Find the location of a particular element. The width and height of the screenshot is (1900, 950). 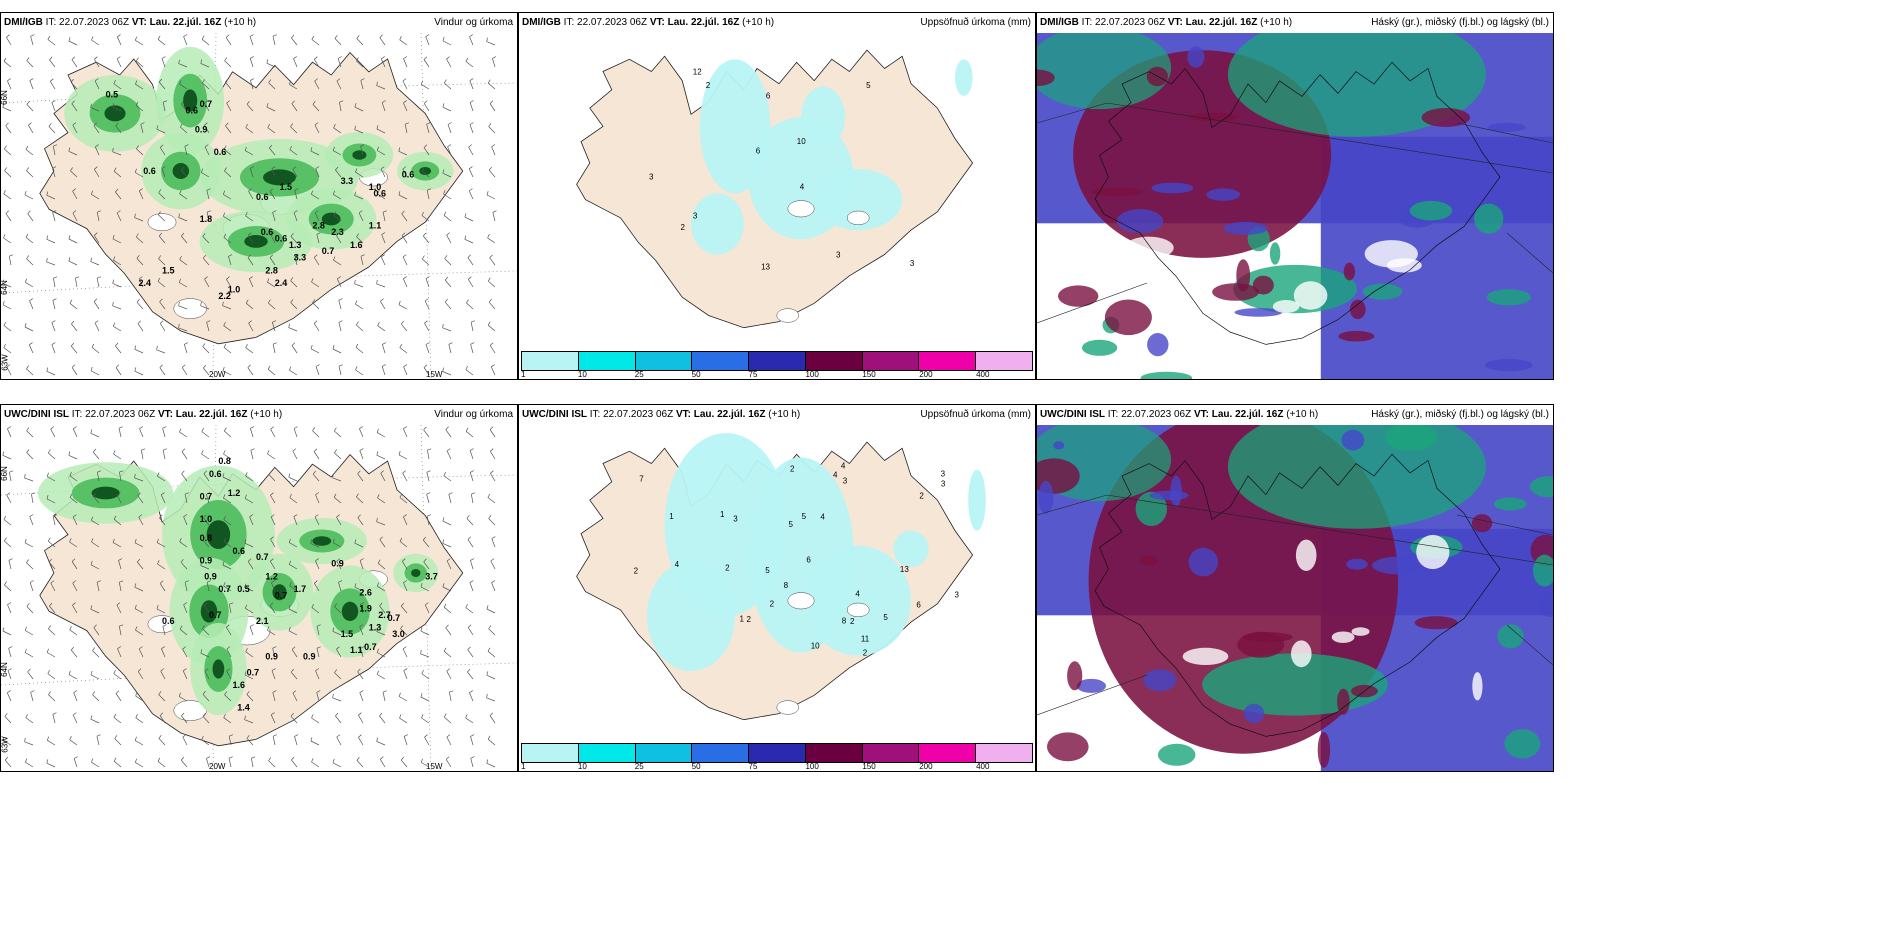

lat-label-64n: 64N is located at coordinates (4, 287).